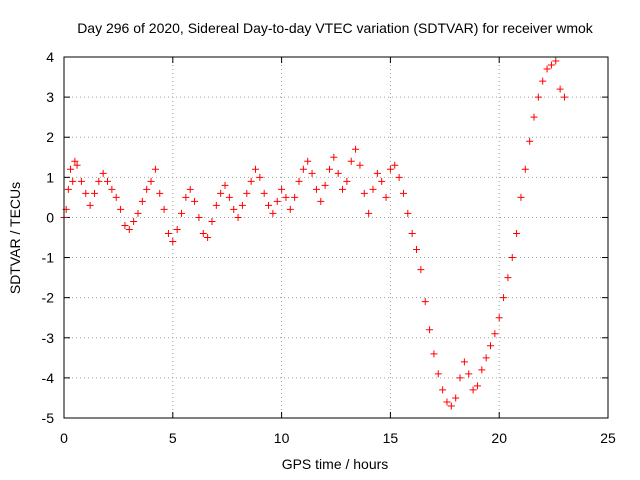 This screenshot has width=640, height=480. Describe the element at coordinates (338, 438) in the screenshot. I see `x-tick-labels: 0 5 10 15 20 25` at that location.